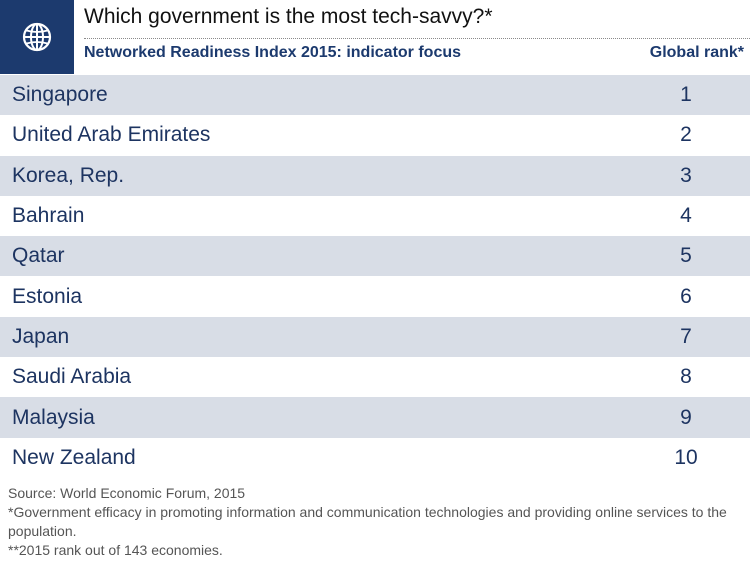 The image size is (750, 563). What do you see at coordinates (686, 95) in the screenshot?
I see `rank-cell: 1` at bounding box center [686, 95].